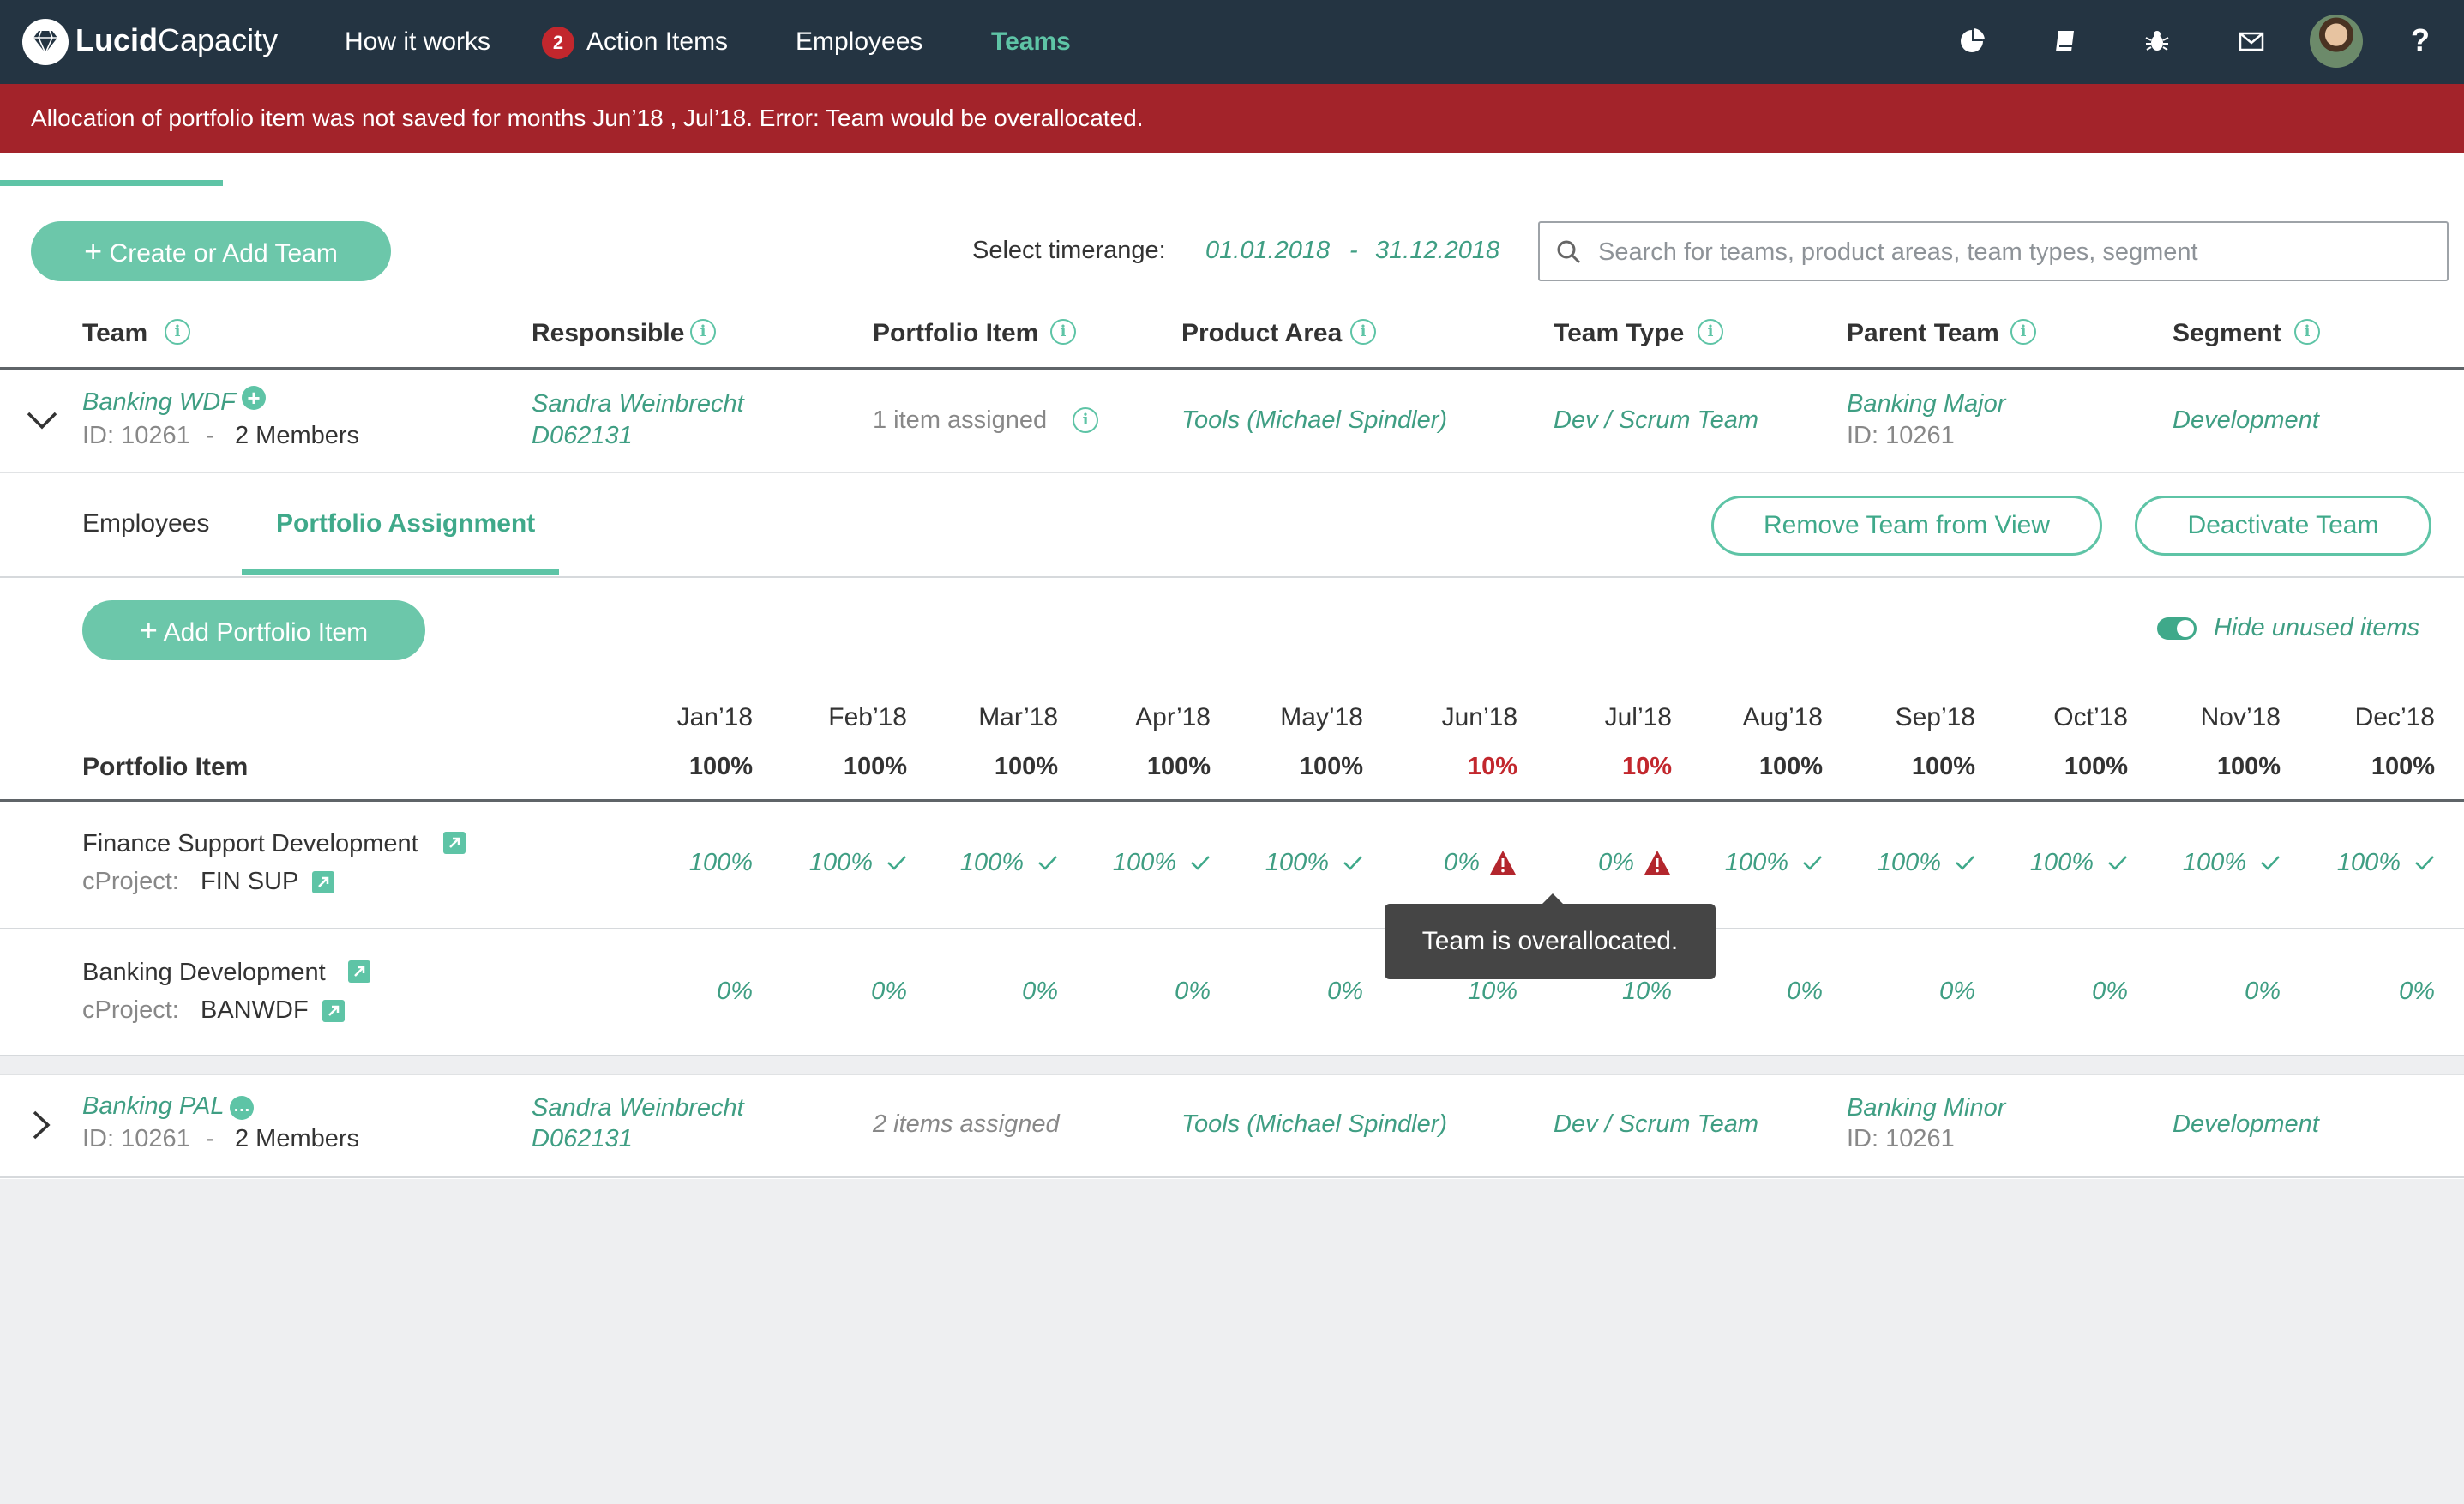  I want to click on responsible-id: D062131, so click(582, 435).